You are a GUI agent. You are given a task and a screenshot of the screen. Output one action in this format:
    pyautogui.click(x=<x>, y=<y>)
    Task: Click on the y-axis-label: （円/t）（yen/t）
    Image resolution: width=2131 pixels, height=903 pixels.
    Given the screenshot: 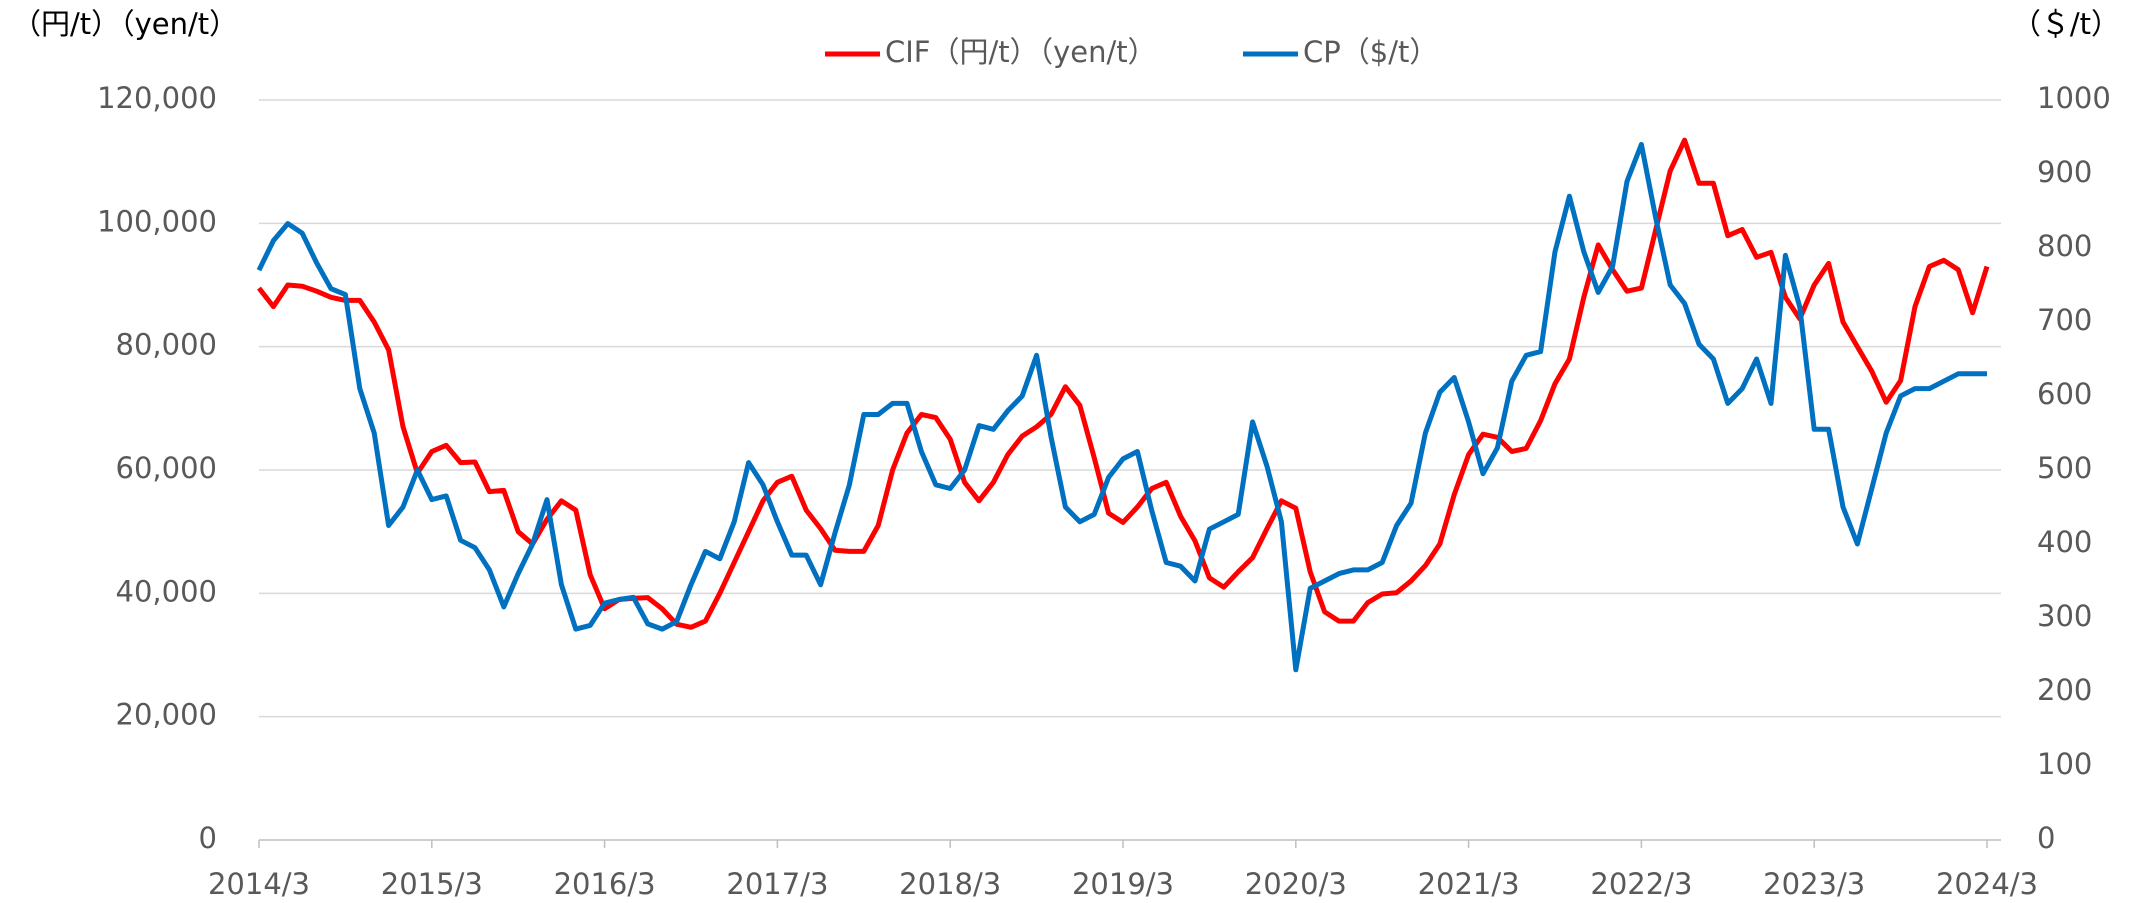 What is the action you would take?
    pyautogui.click(x=125, y=24)
    